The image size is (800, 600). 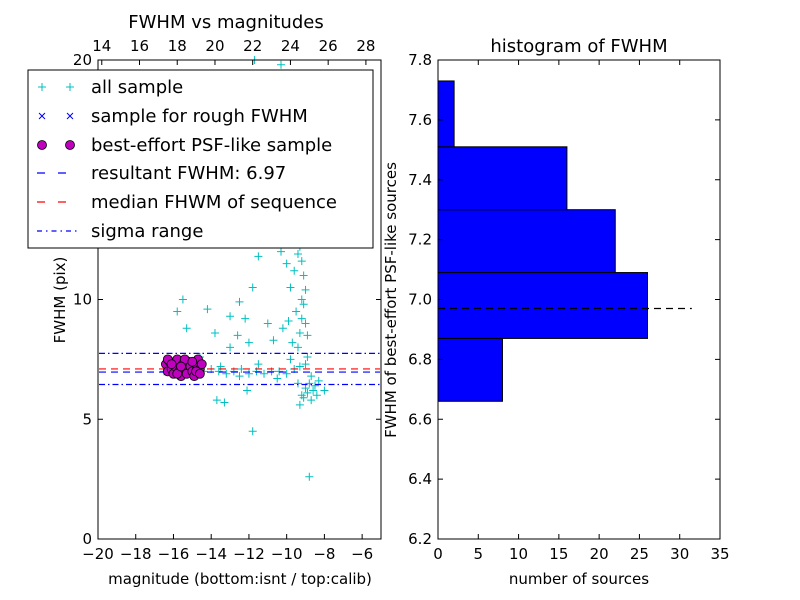 What do you see at coordinates (60, 300) in the screenshot?
I see `scatter-ylabel: FWHM (pix)` at bounding box center [60, 300].